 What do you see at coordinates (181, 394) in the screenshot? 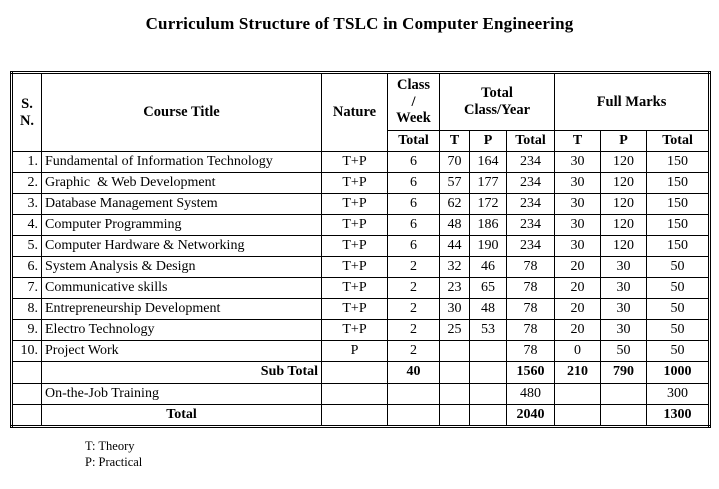
I see `ojt-label: On-the-Job Training` at bounding box center [181, 394].